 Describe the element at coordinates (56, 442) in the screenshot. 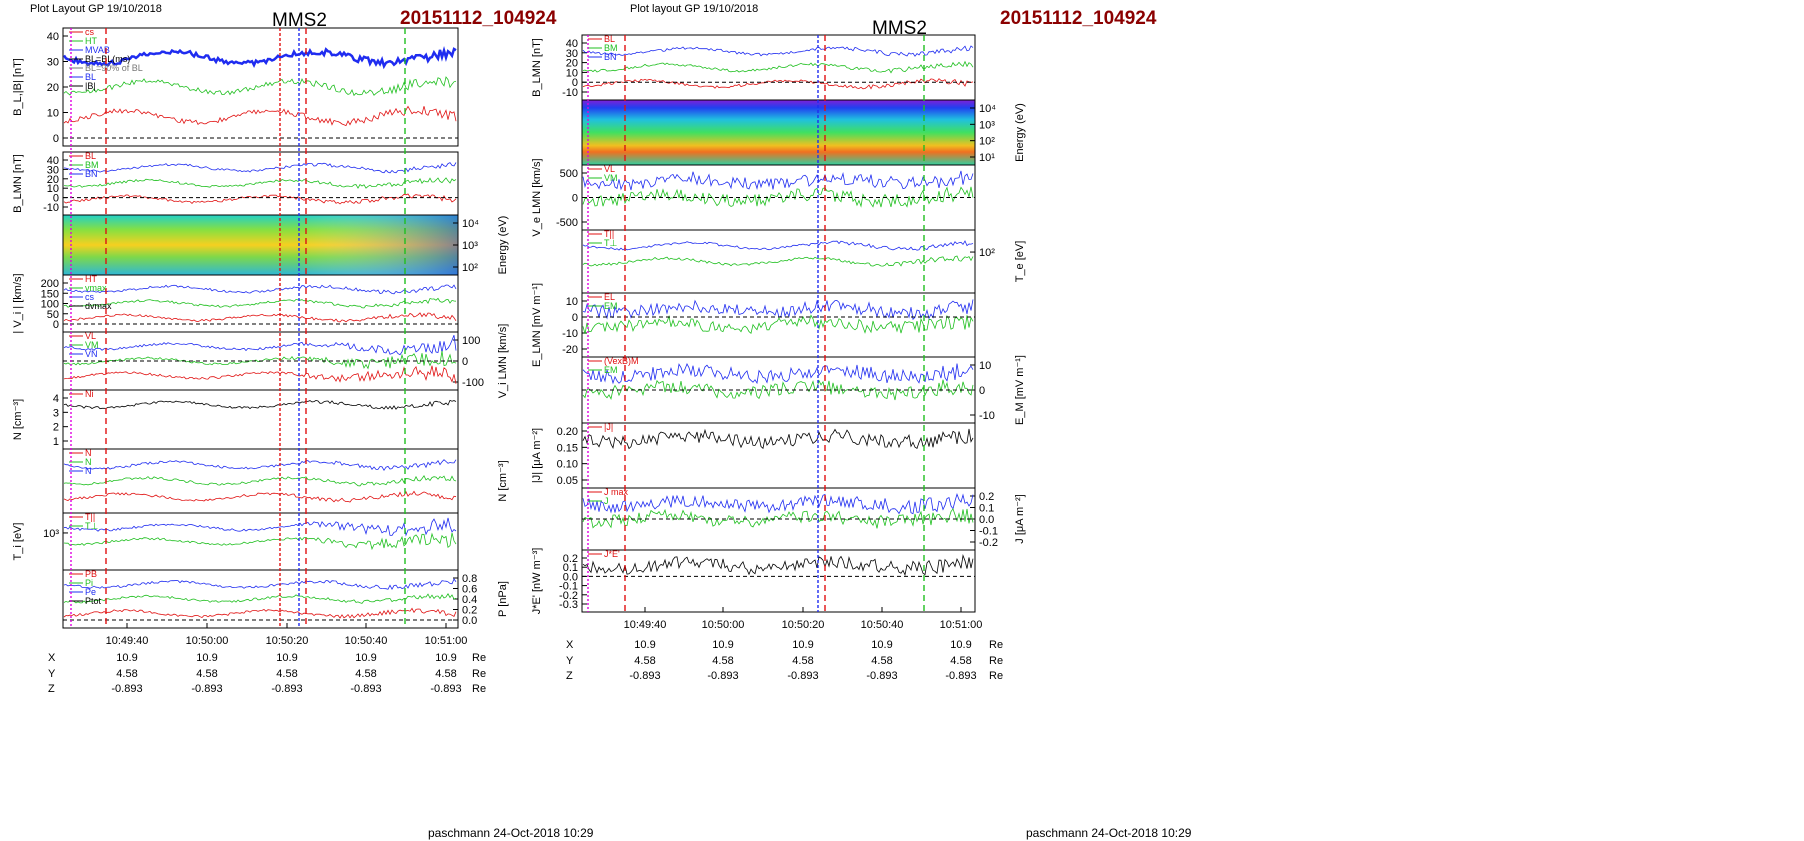

I see `ytick-label: 1` at that location.